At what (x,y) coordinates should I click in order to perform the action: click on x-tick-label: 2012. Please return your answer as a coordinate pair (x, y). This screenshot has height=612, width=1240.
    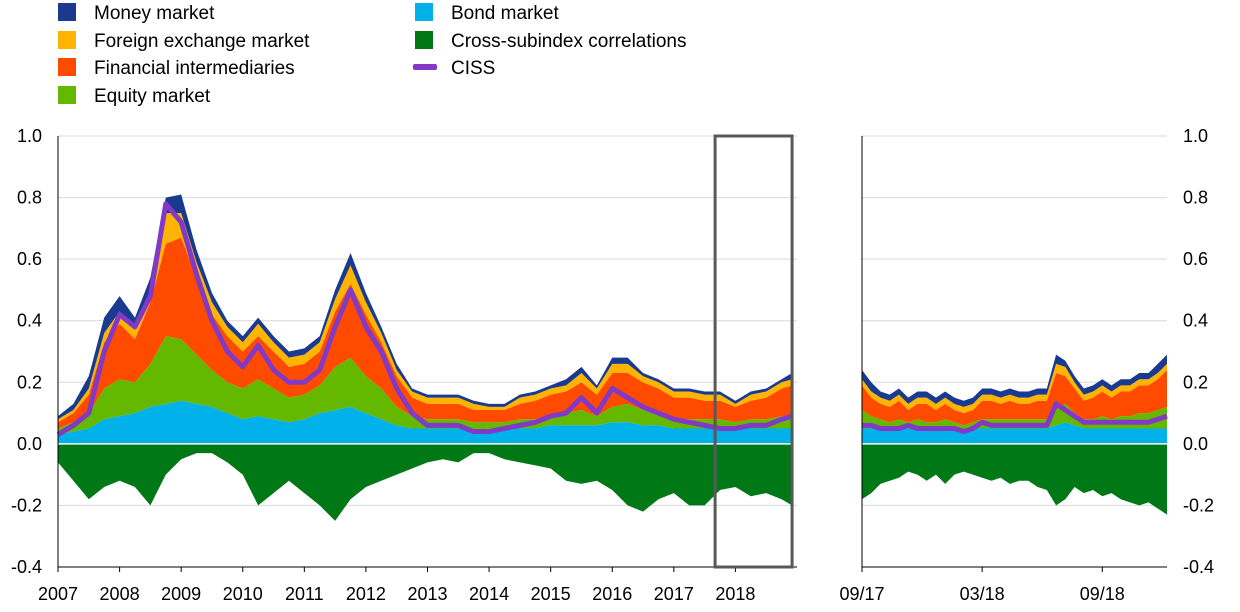
    Looking at the image, I should click on (366, 594).